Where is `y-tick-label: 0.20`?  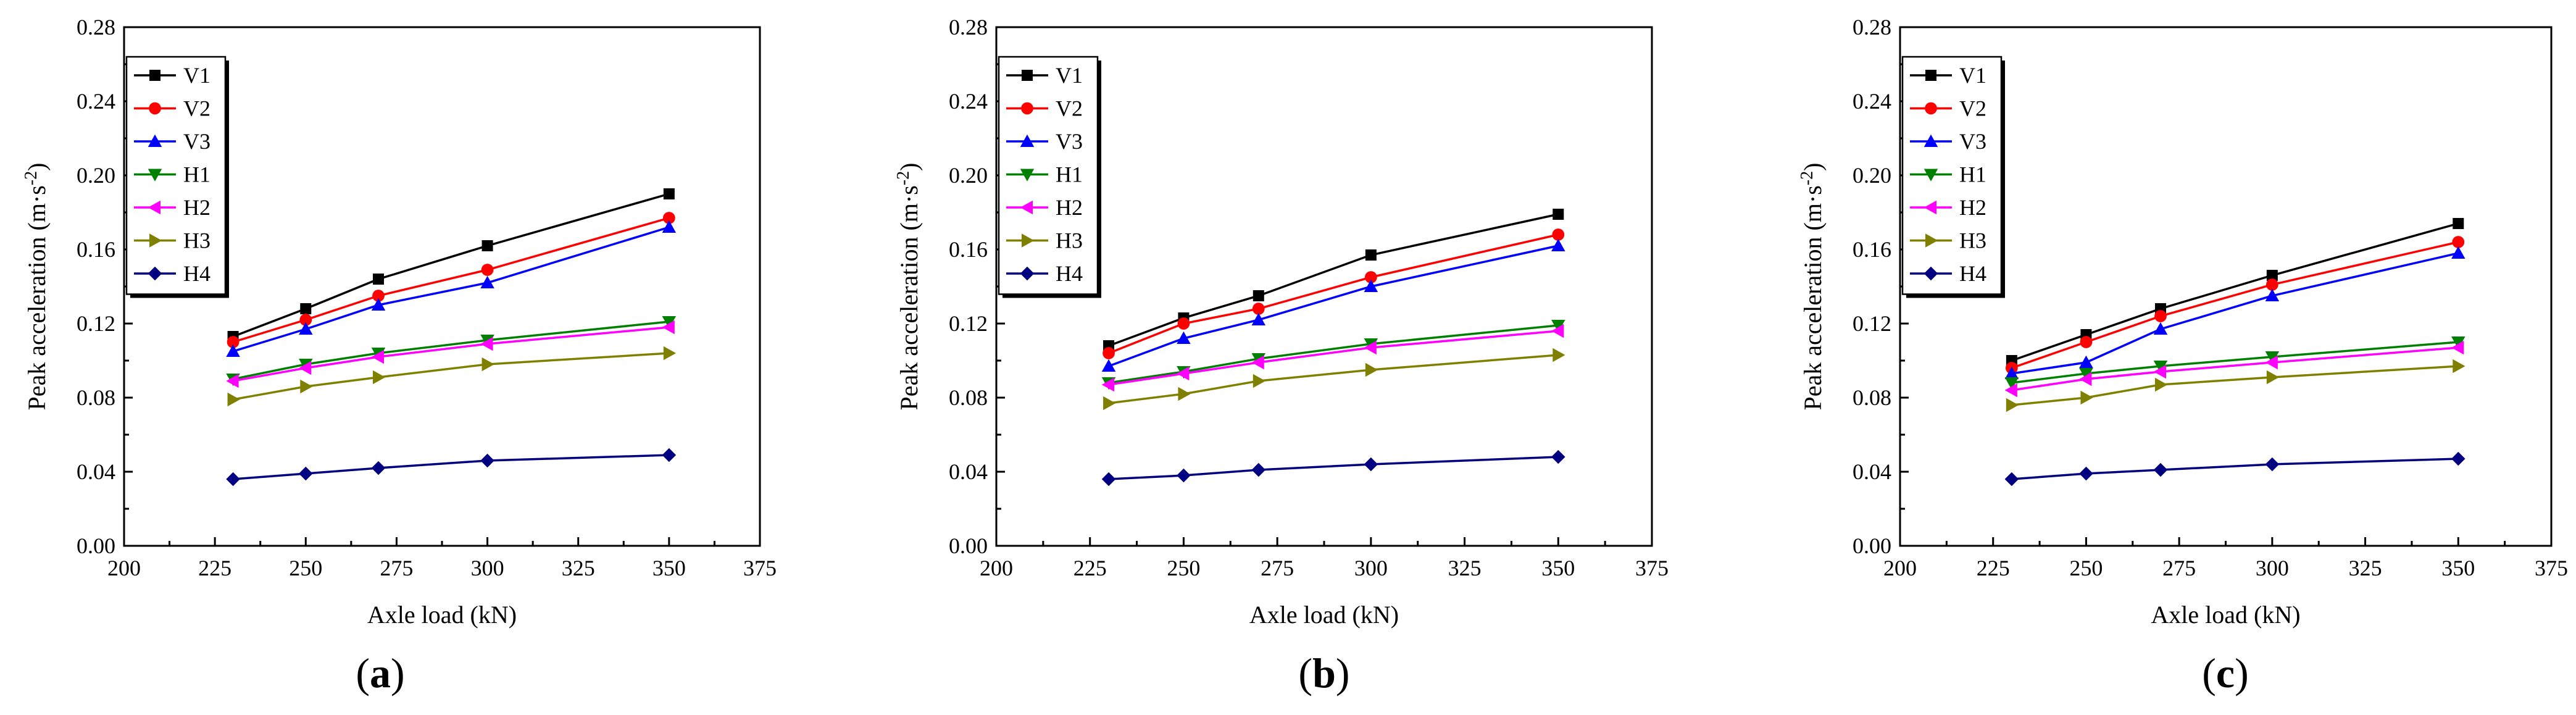
y-tick-label: 0.20 is located at coordinates (1872, 175).